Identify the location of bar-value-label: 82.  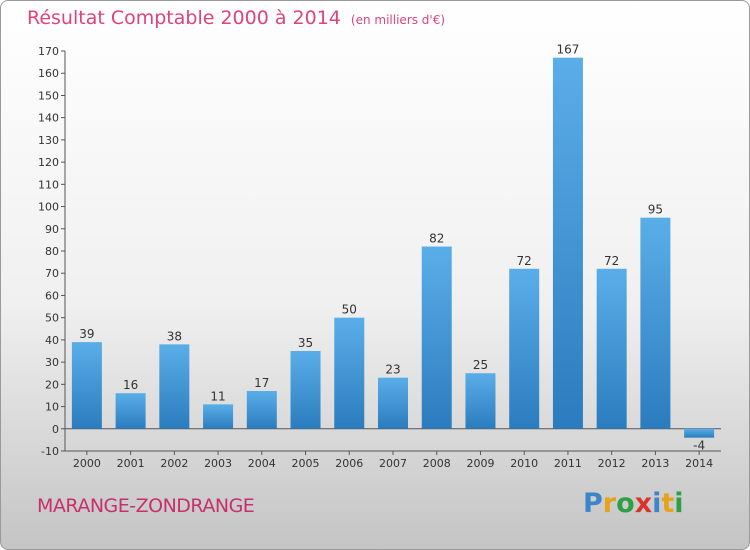
(436, 239).